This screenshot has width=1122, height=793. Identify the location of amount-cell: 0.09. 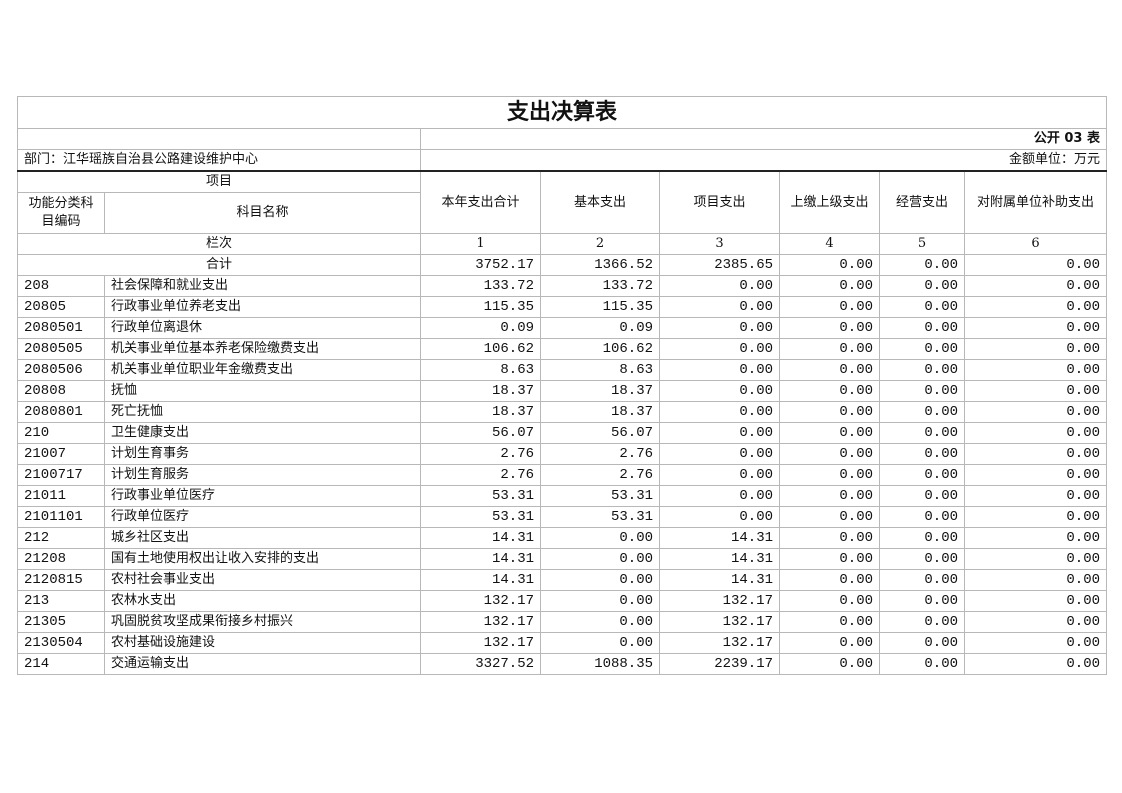
(480, 328).